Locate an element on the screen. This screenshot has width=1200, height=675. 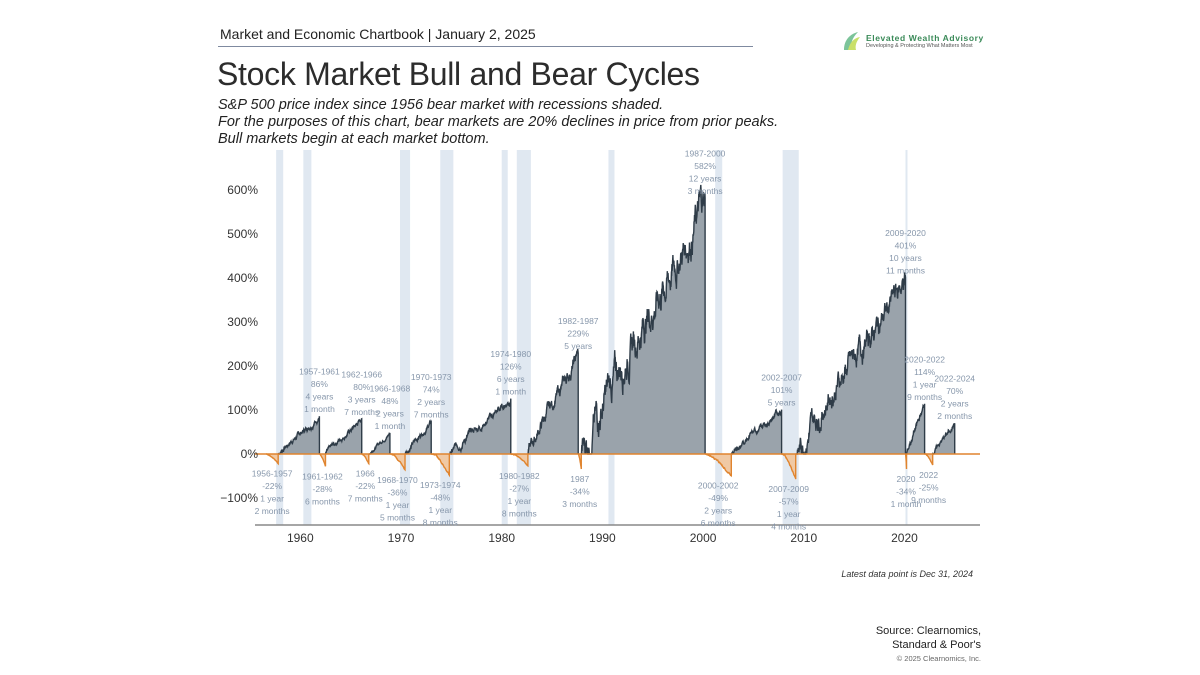
bear-market-label: -25% is located at coordinates (929, 488).